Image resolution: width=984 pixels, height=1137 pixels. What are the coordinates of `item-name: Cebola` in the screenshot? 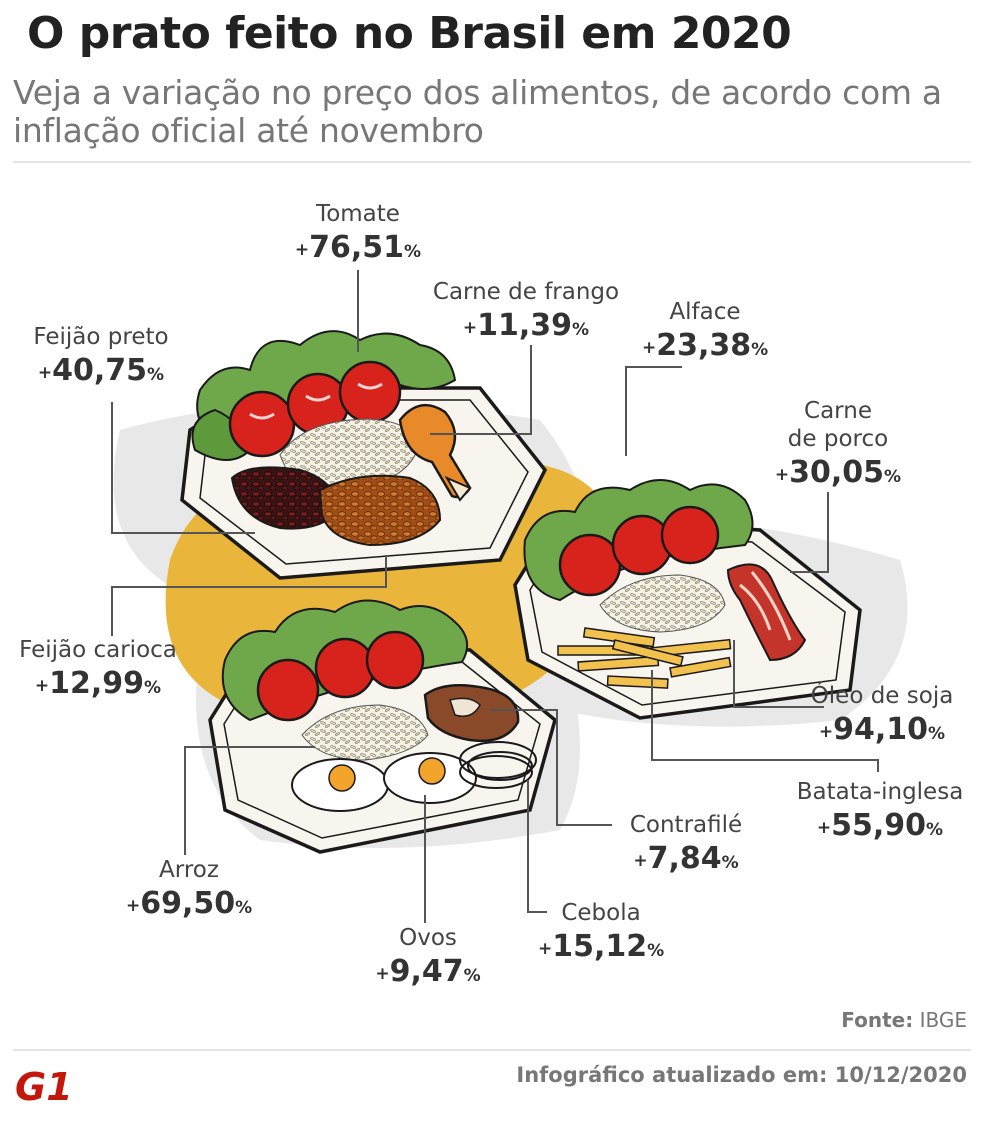 It's located at (601, 913).